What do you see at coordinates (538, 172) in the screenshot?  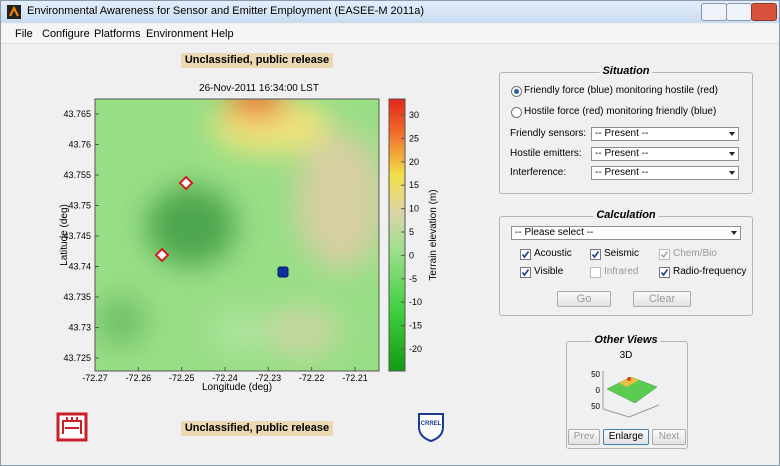 I see `field-label: Interference:` at bounding box center [538, 172].